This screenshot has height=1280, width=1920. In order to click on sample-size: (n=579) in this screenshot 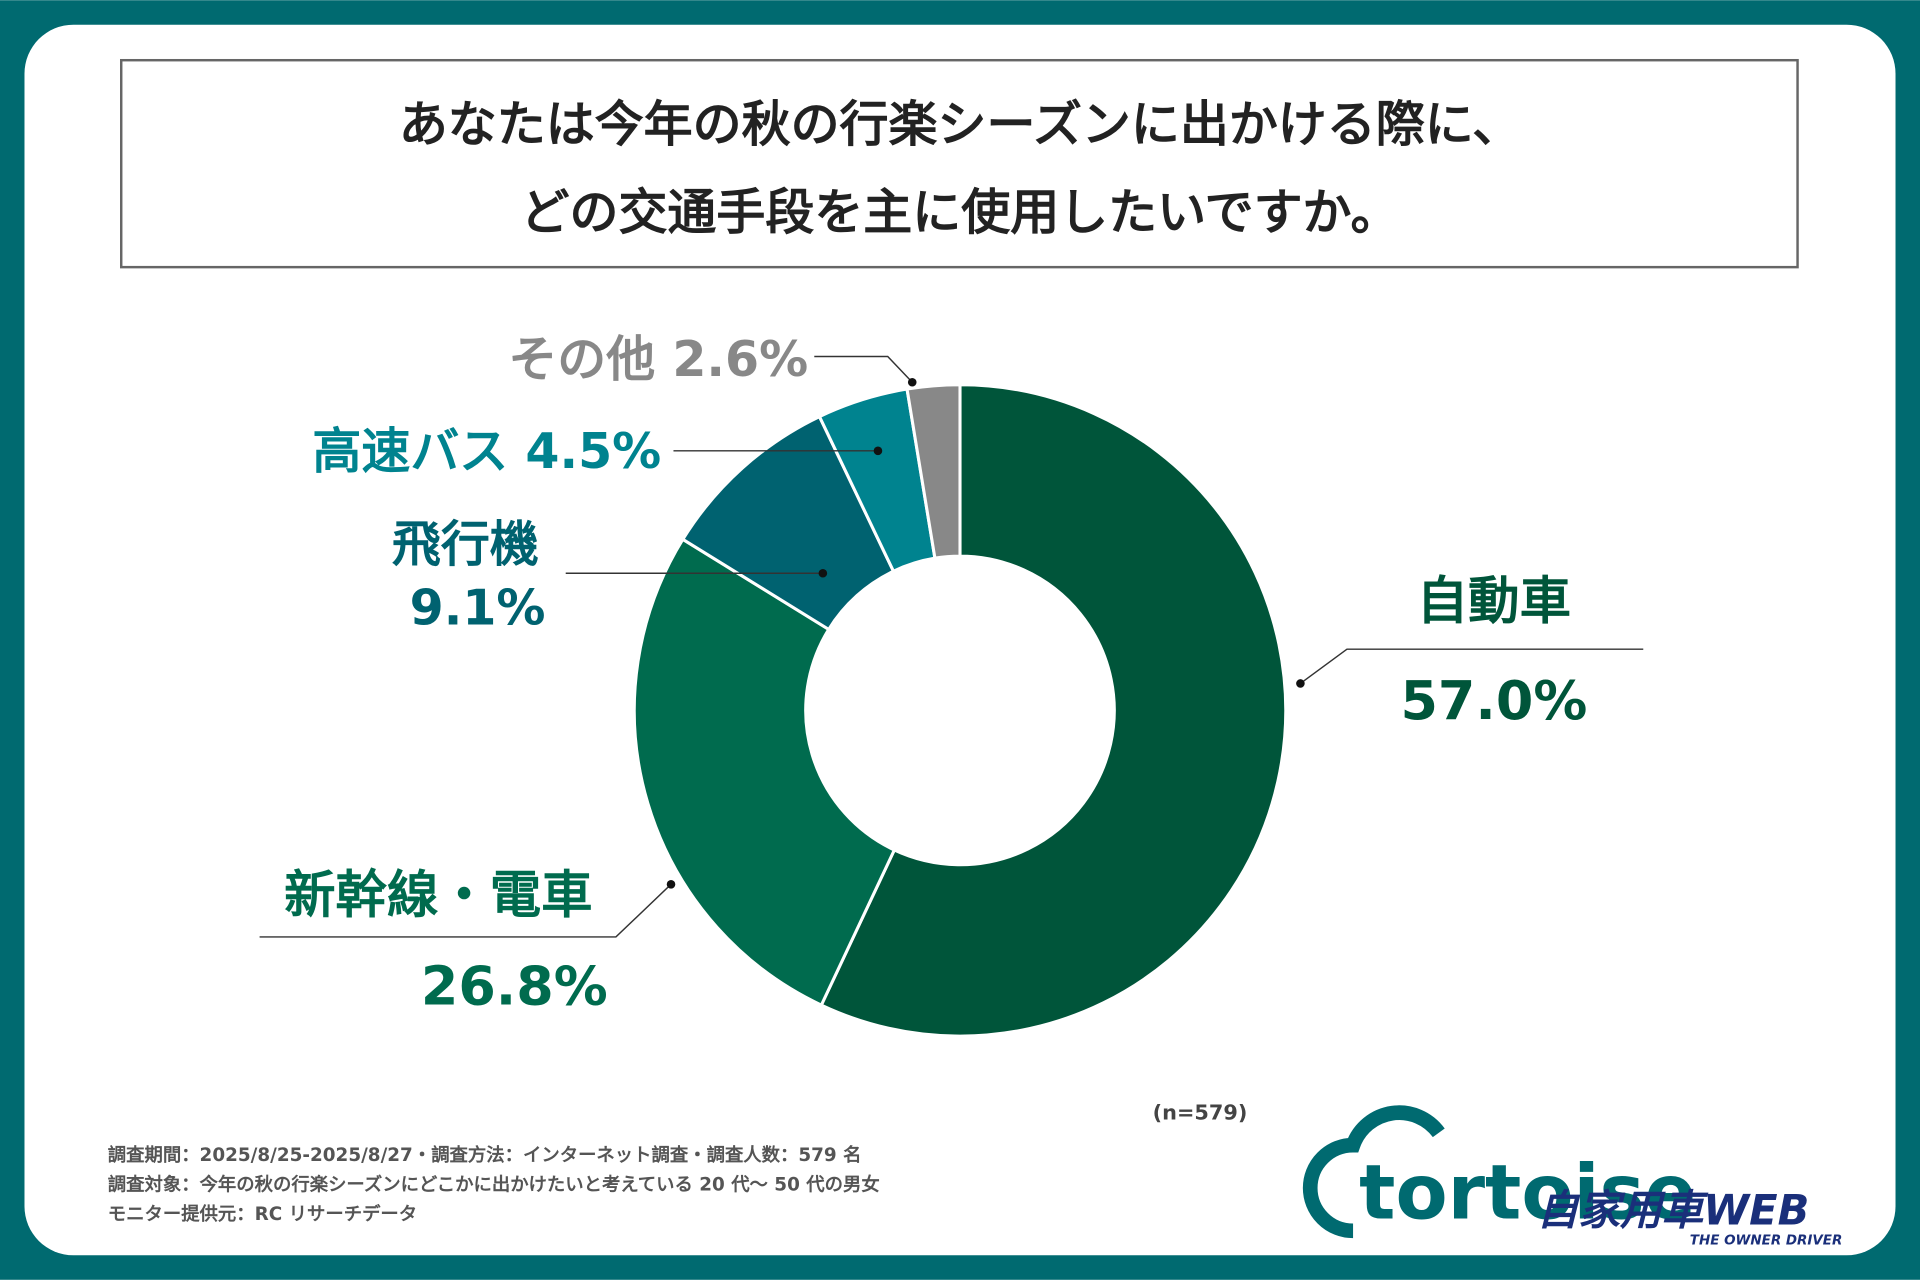, I will do `click(1200, 1112)`.